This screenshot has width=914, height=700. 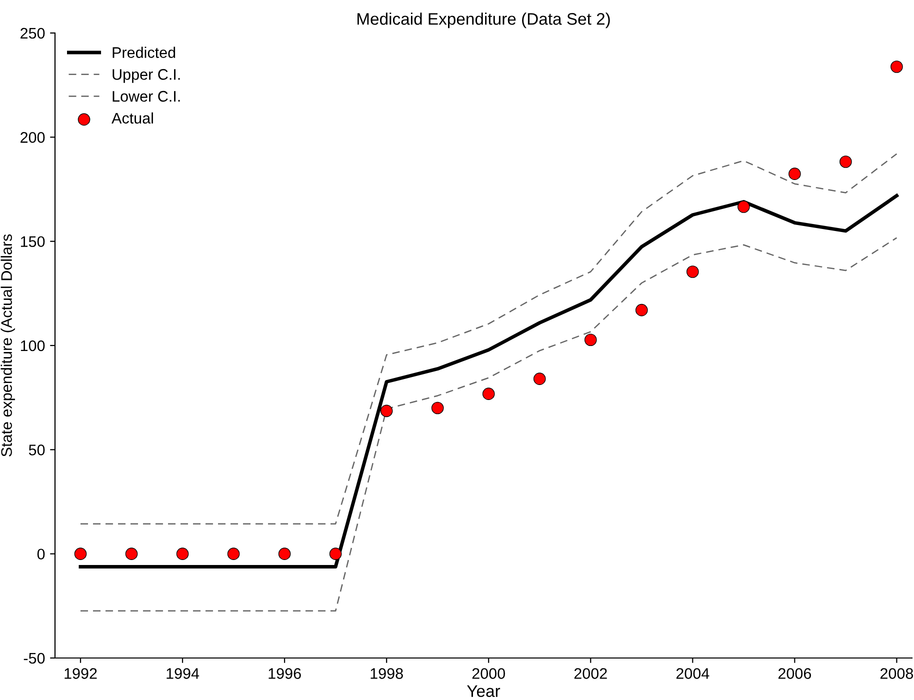 I want to click on x-tick-label: 2002, so click(x=590, y=673).